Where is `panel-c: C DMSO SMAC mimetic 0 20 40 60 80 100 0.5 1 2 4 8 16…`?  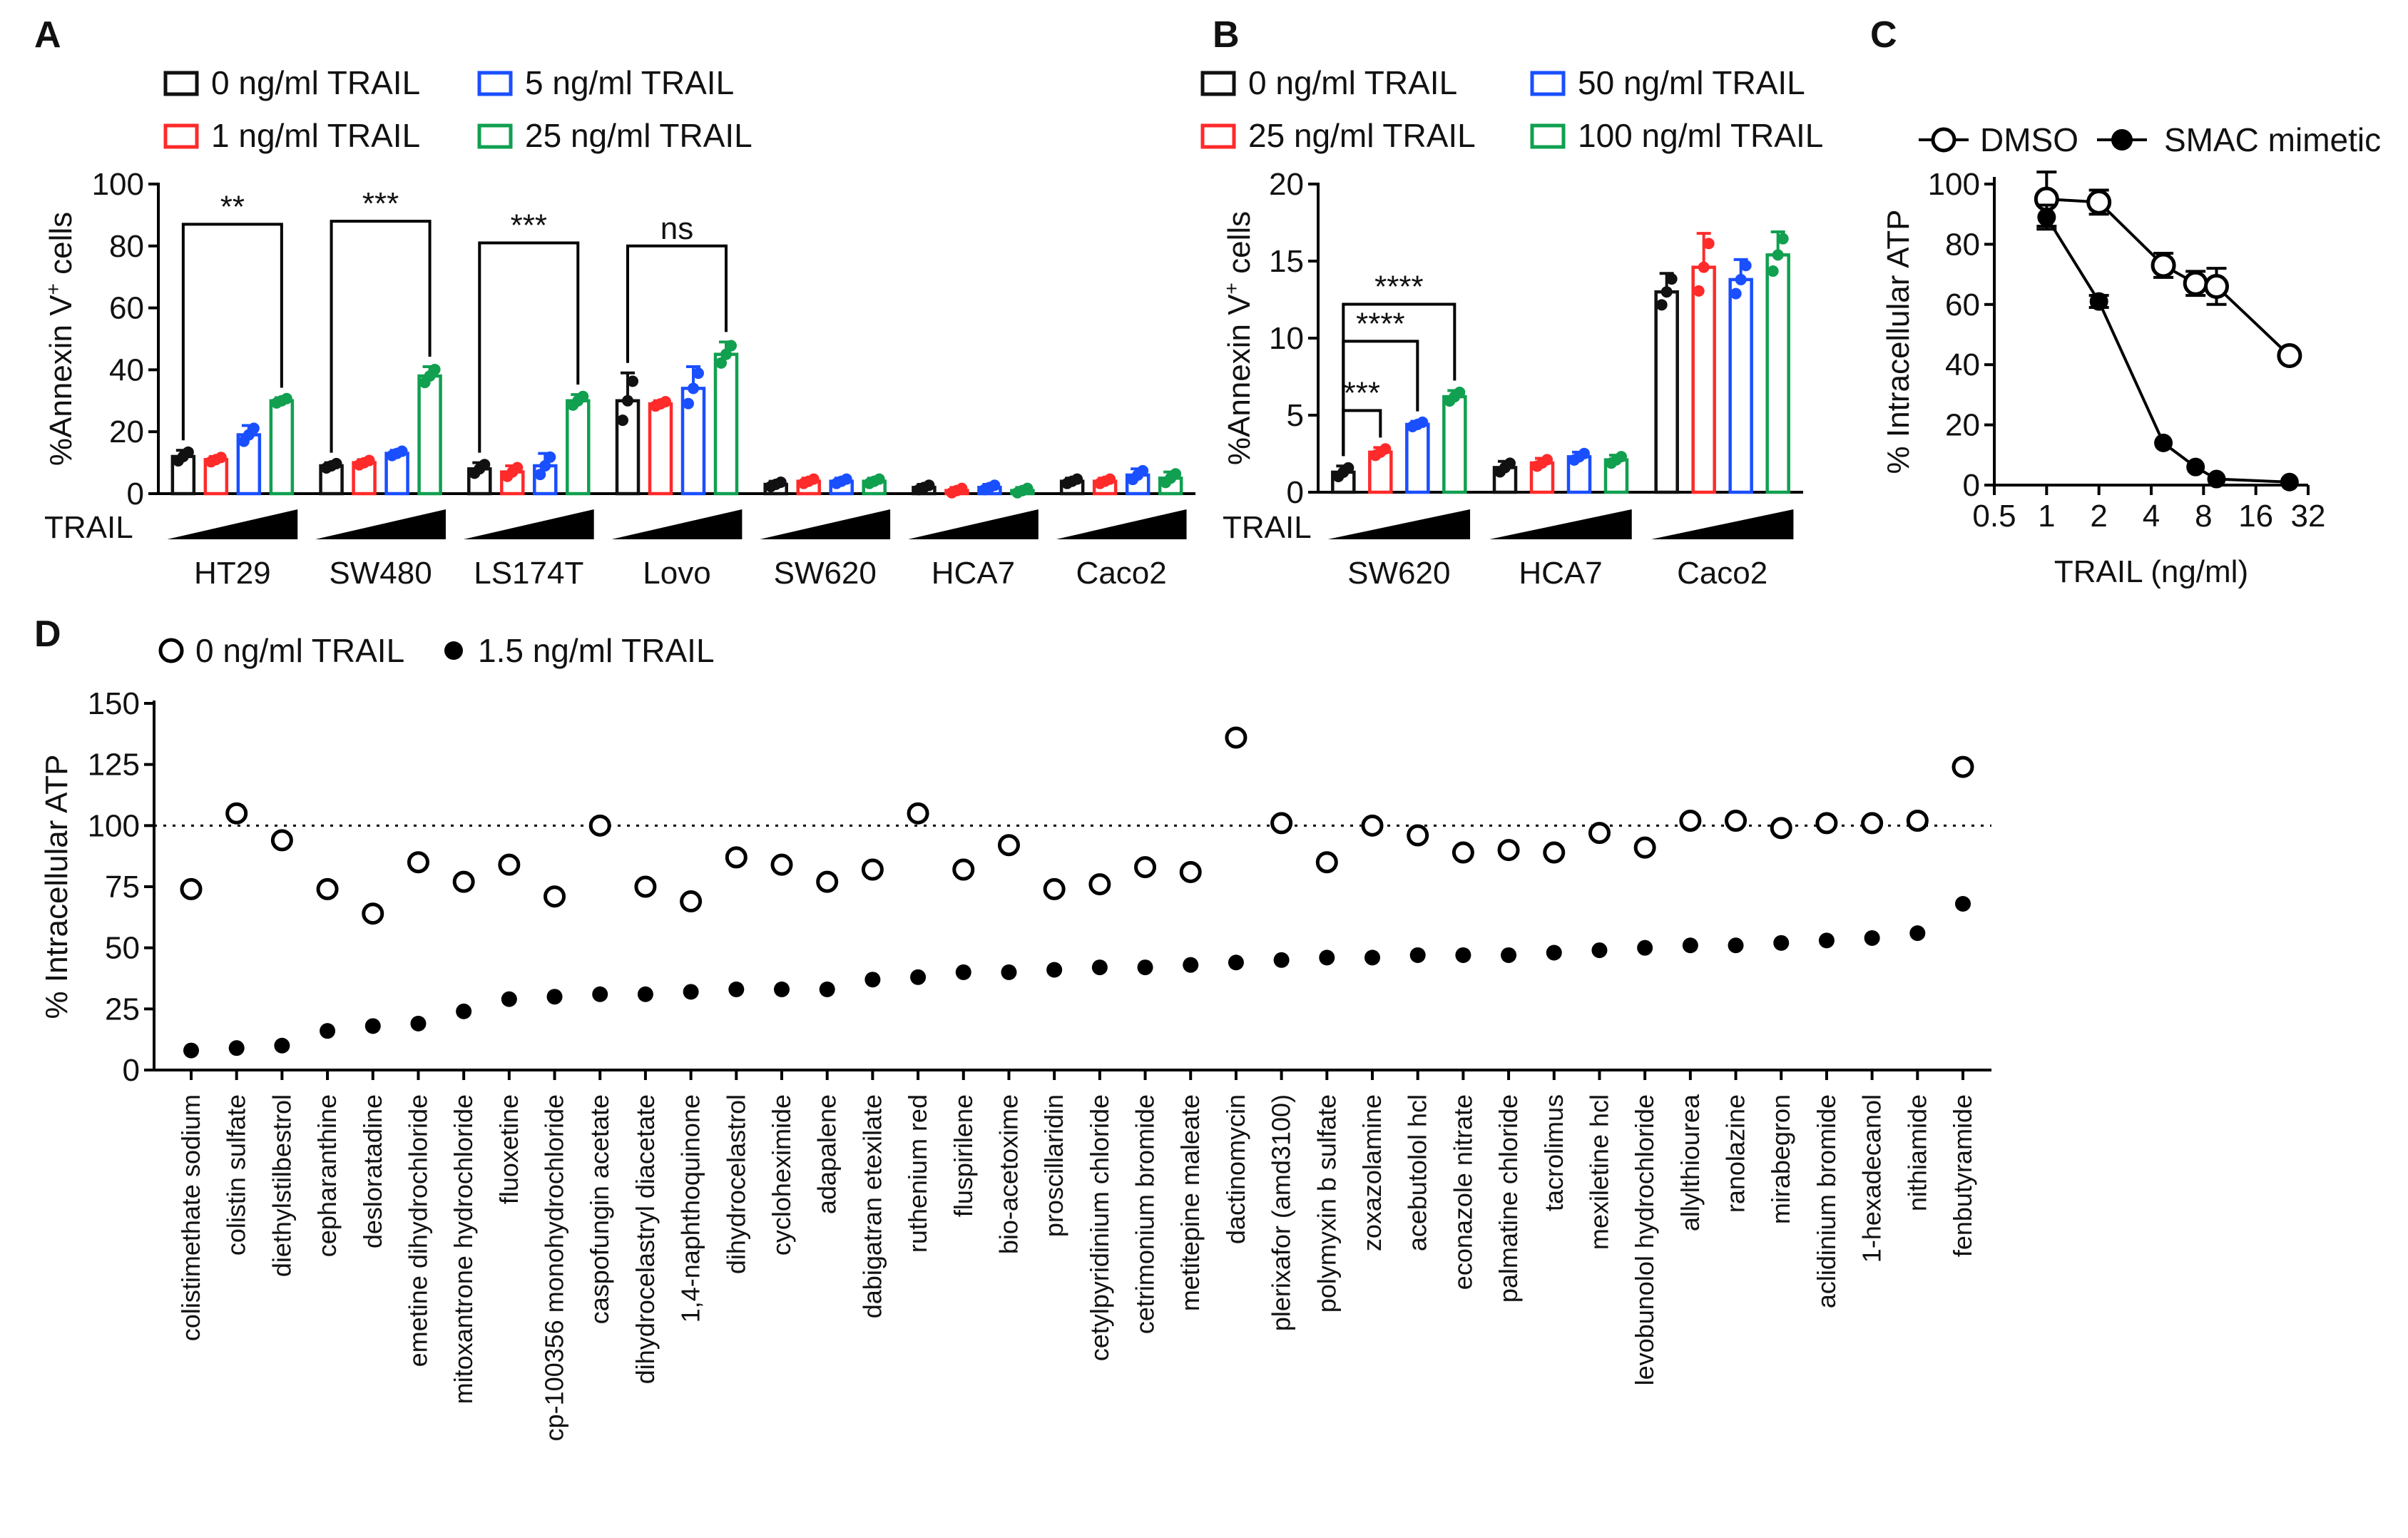 panel-c: C DMSO SMAC mimetic 0 20 40 60 80 100 0.5 1 2 4 8 16… is located at coordinates (2125, 301).